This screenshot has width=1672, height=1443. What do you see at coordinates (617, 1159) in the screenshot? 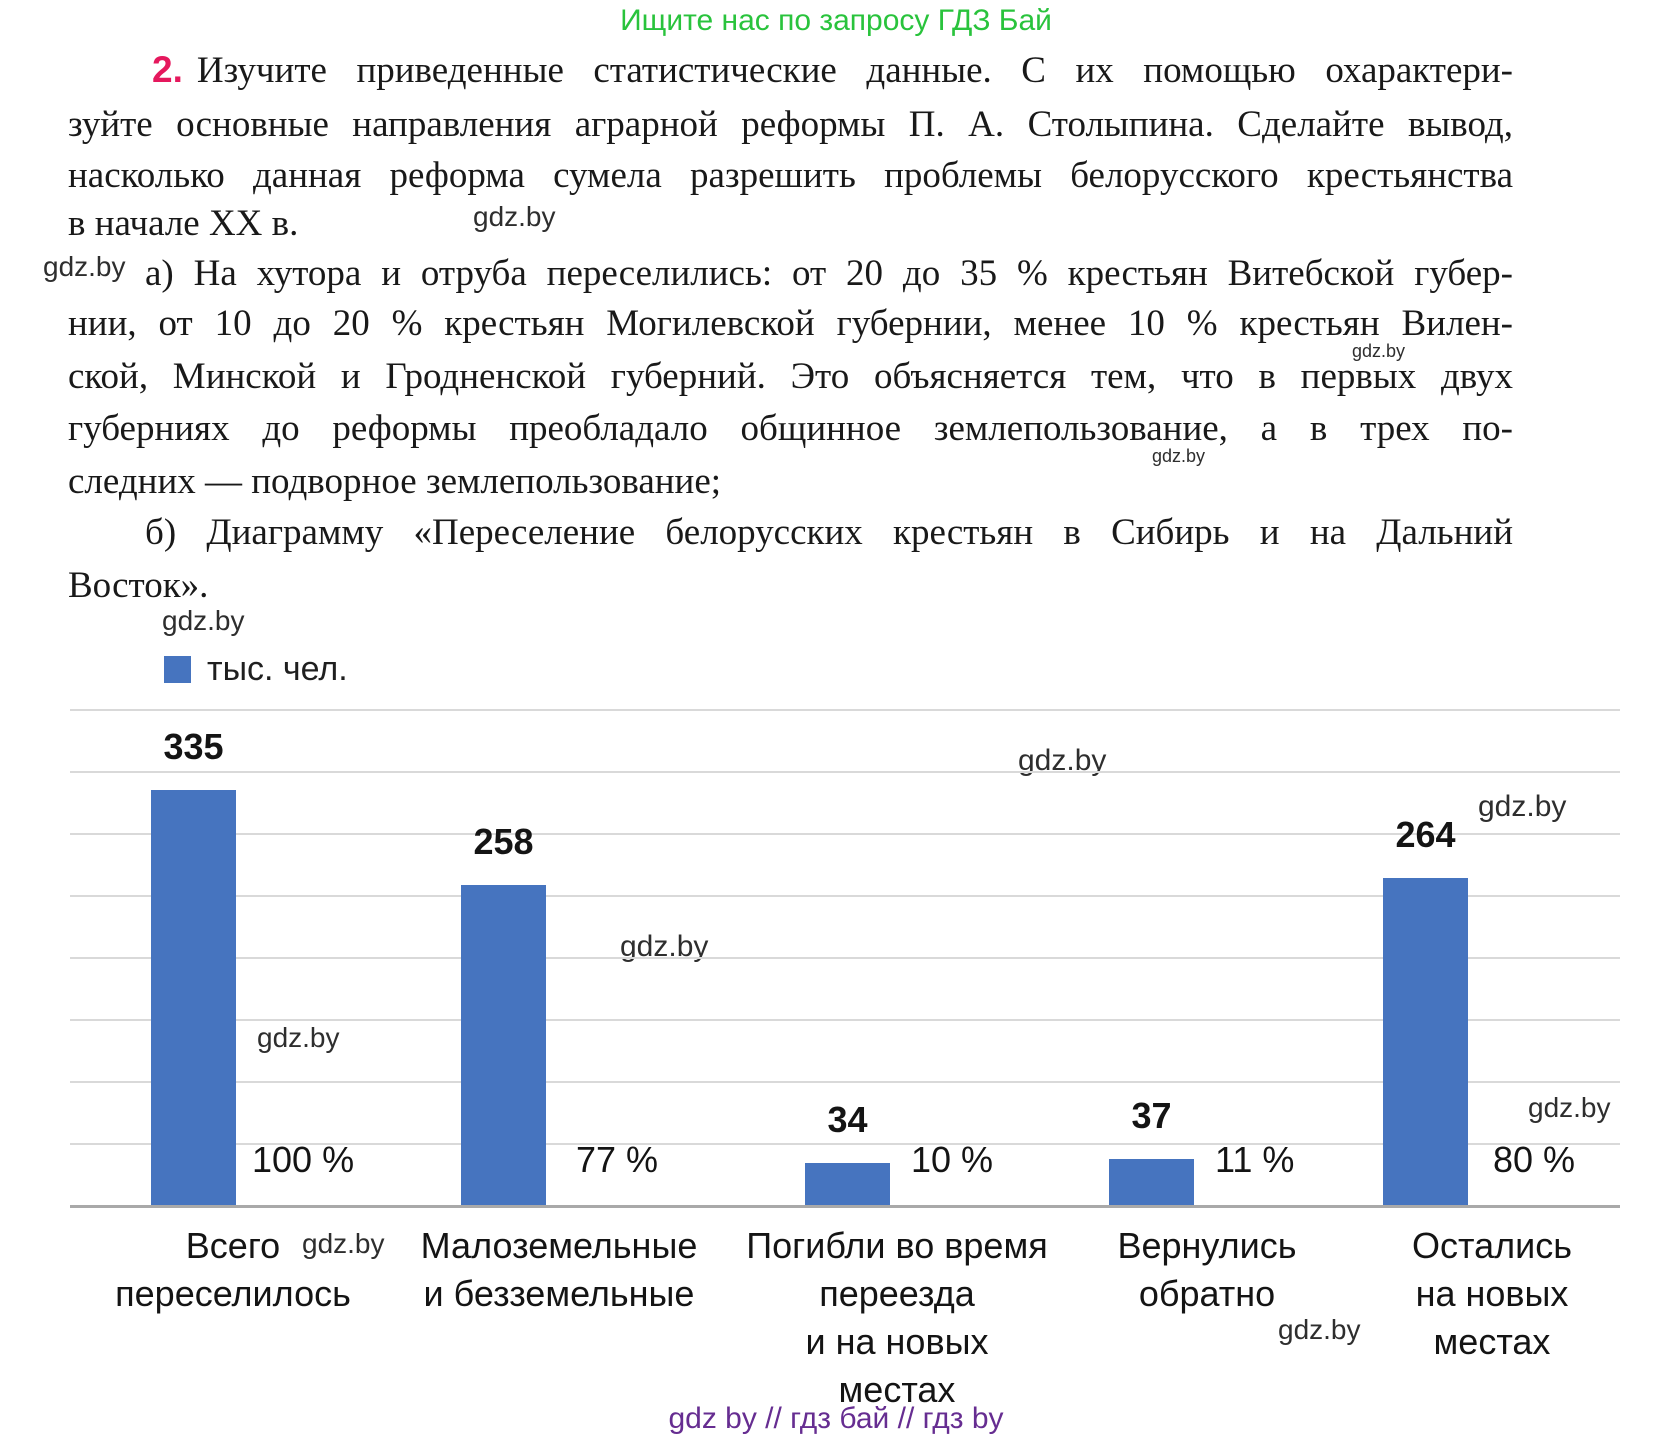
I see `bar-percent-label: 77 %` at bounding box center [617, 1159].